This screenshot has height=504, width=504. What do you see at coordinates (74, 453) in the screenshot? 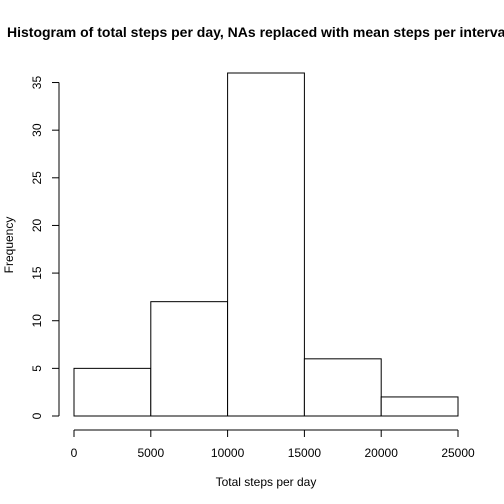
I see `x-tick-label: 0` at bounding box center [74, 453].